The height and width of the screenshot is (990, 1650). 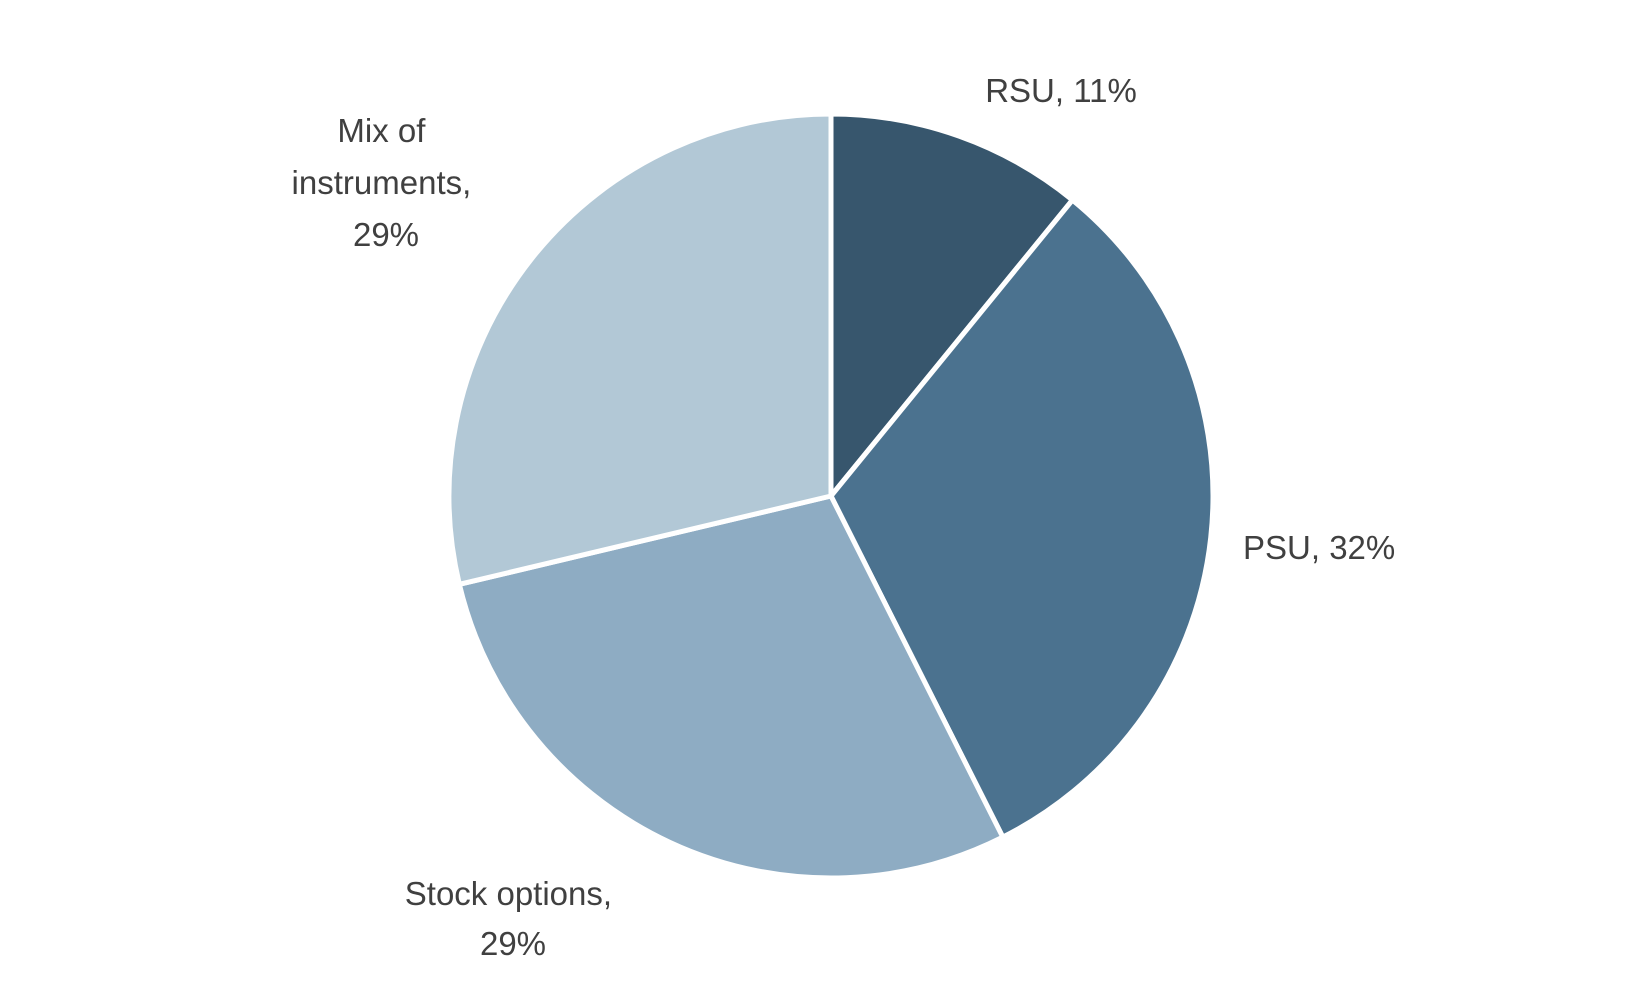 What do you see at coordinates (731, 687) in the screenshot?
I see `pie-slice-stock-options` at bounding box center [731, 687].